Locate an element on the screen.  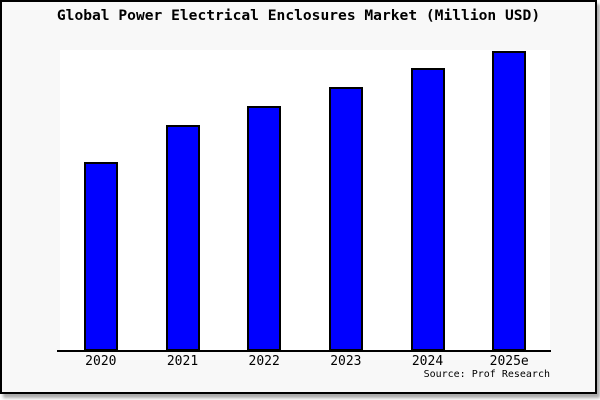
bar-slot-2020 is located at coordinates (101, 200).